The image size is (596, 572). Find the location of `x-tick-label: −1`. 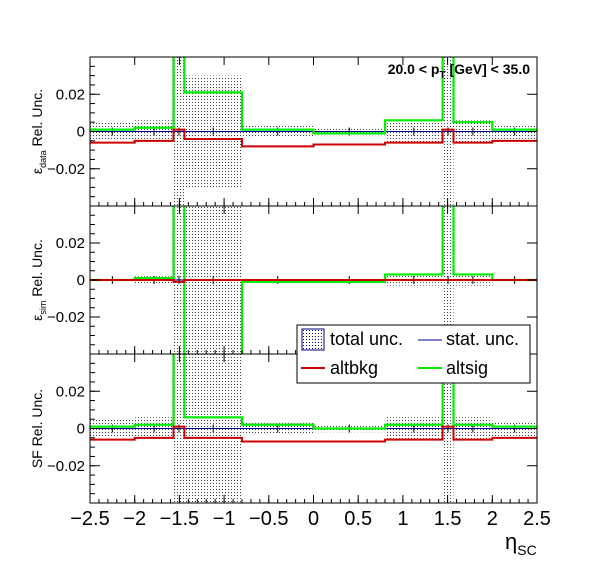

x-tick-label: −1 is located at coordinates (224, 519).